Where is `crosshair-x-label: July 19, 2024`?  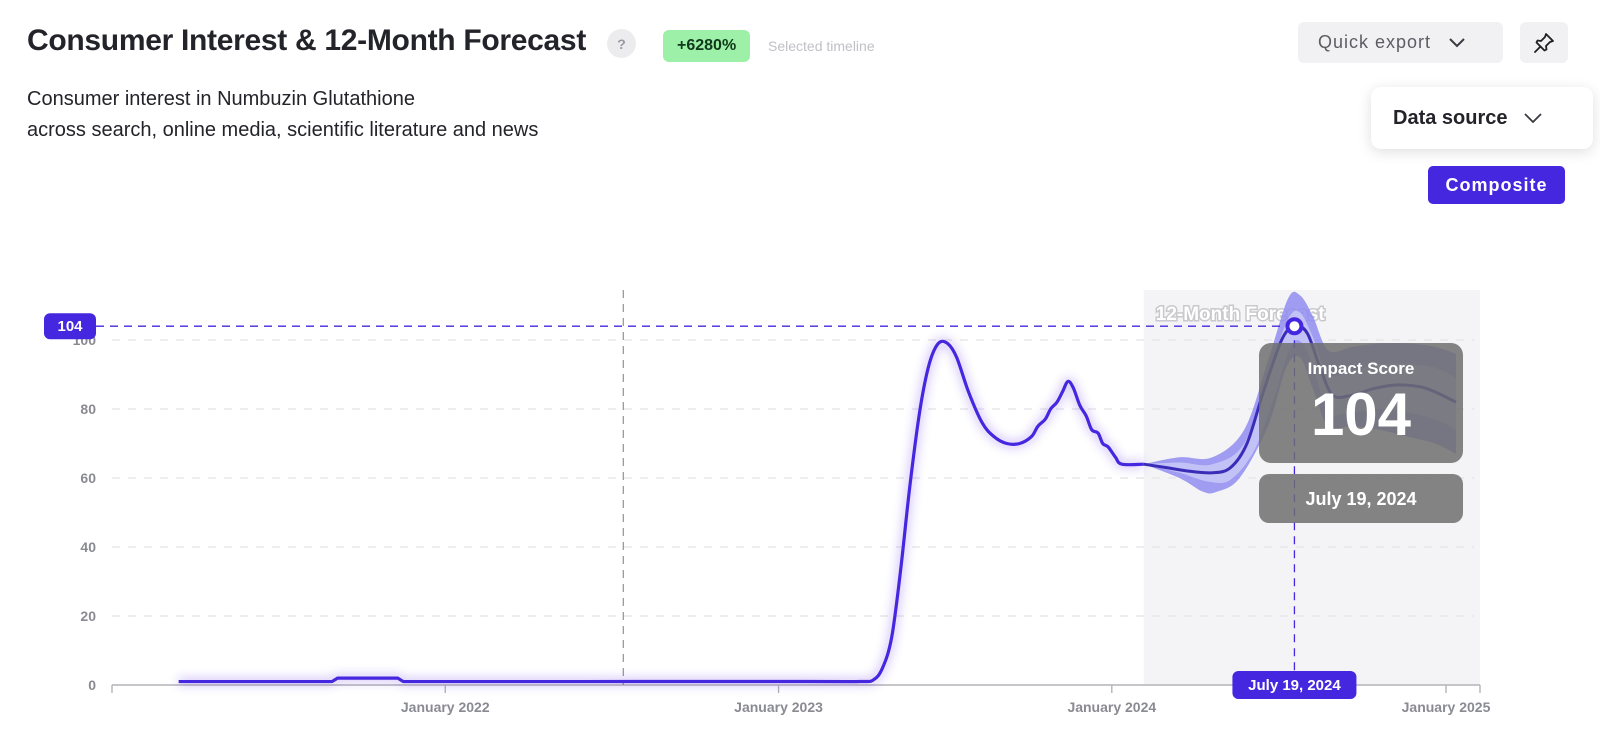 crosshair-x-label: July 19, 2024 is located at coordinates (1294, 685).